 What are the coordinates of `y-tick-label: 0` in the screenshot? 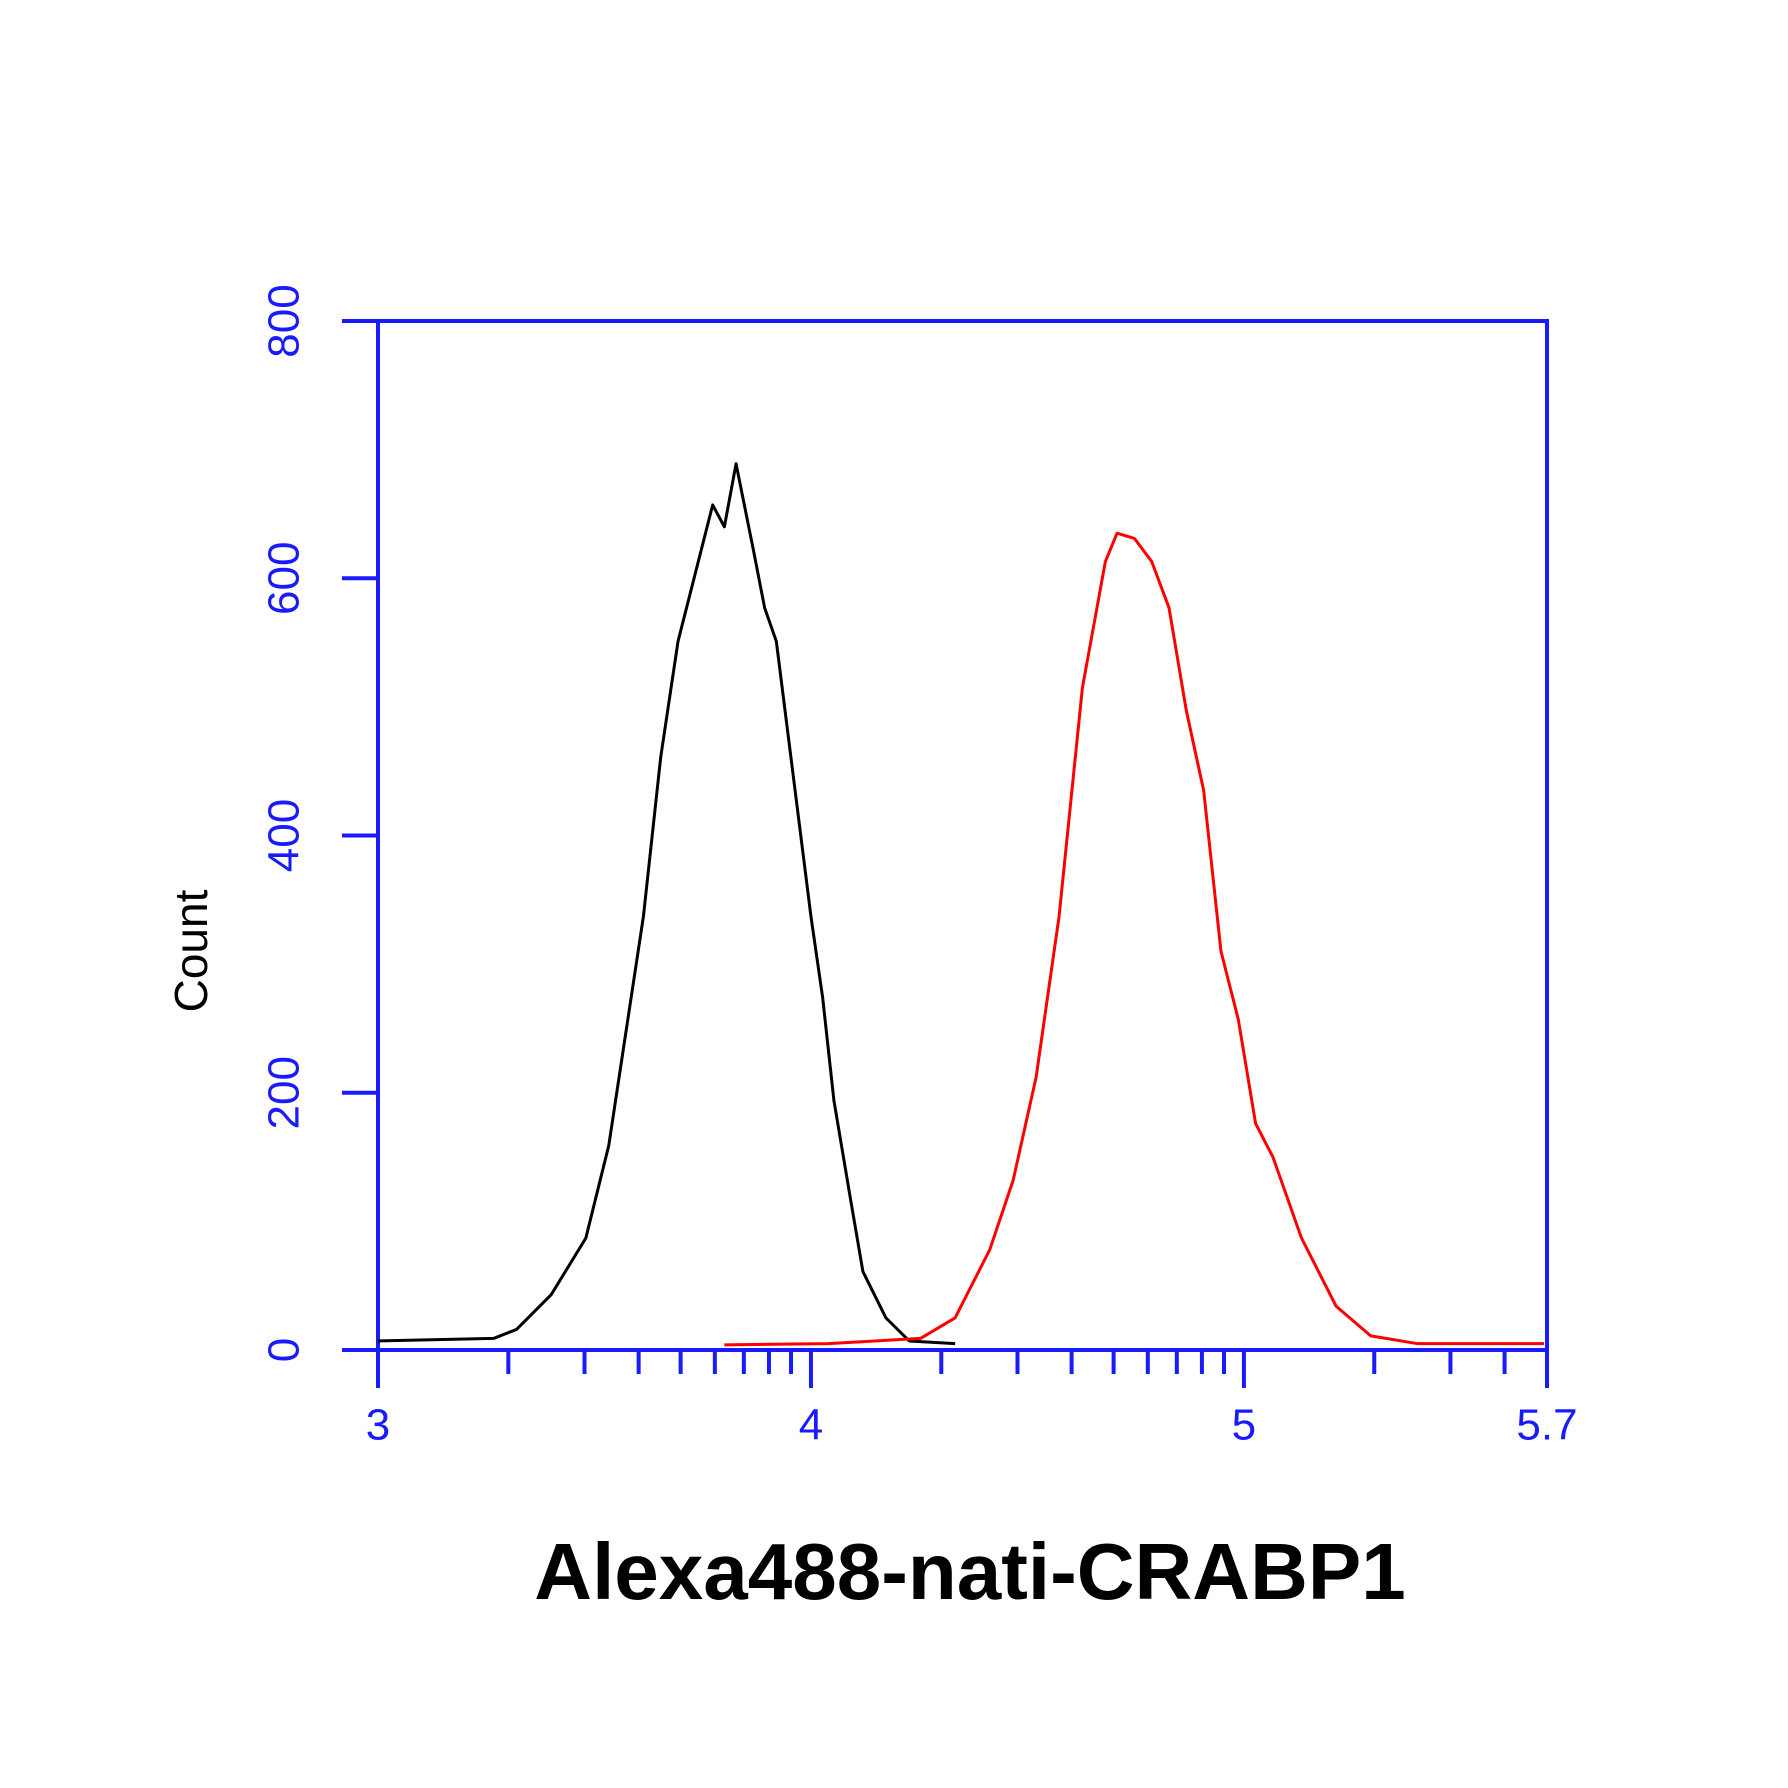 It's located at (284, 1350).